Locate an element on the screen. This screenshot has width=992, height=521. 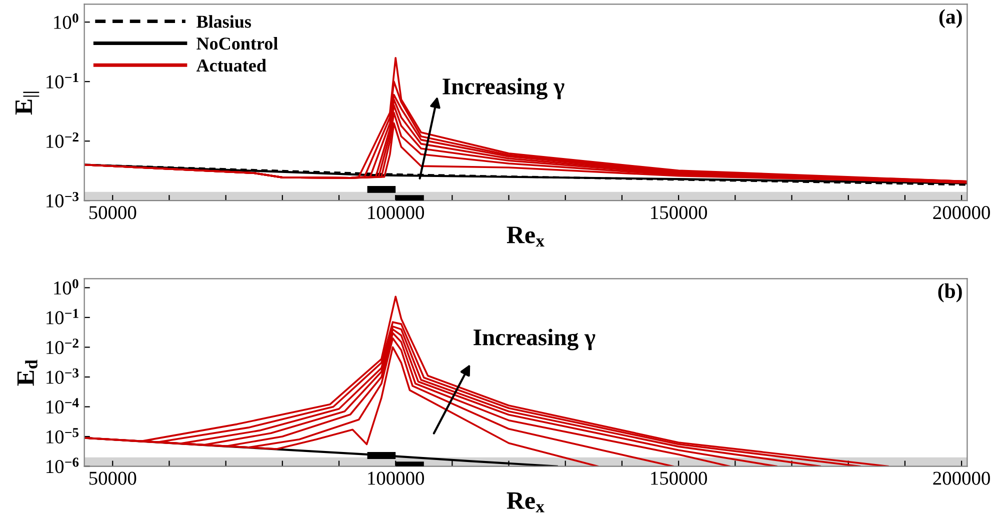
legend-label: NoControl is located at coordinates (237, 43).